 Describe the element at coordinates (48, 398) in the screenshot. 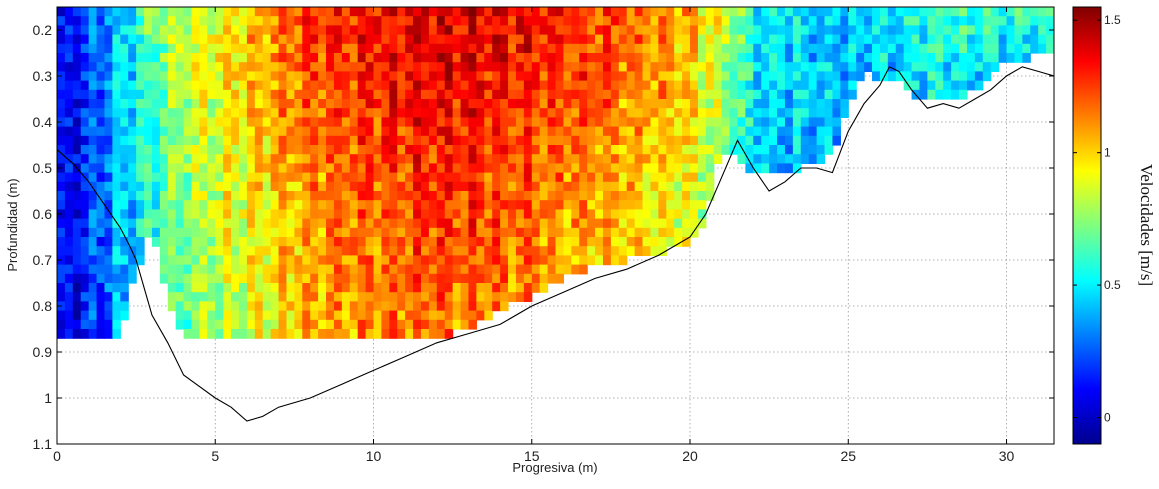

I see `y-tick-label: 1` at that location.